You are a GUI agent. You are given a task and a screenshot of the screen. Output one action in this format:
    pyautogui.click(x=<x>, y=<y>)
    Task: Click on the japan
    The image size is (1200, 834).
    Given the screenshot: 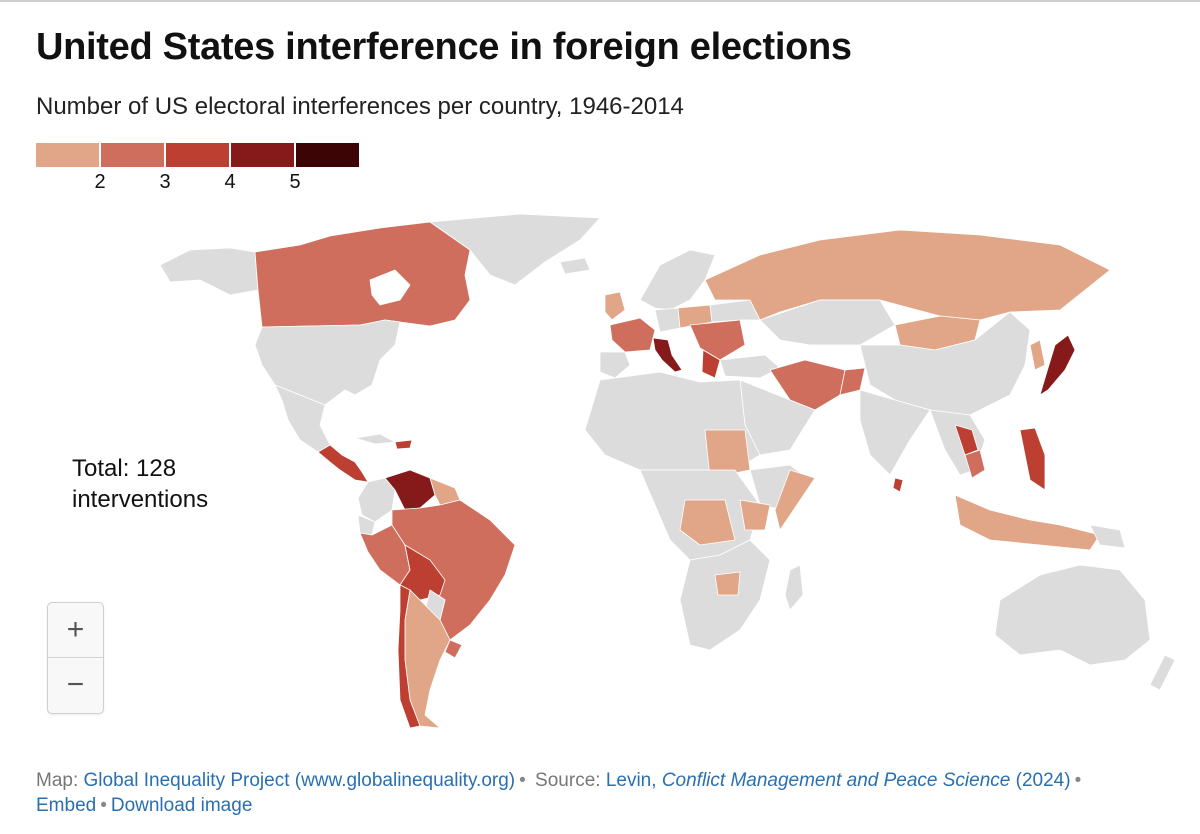 What is the action you would take?
    pyautogui.click(x=1057, y=365)
    